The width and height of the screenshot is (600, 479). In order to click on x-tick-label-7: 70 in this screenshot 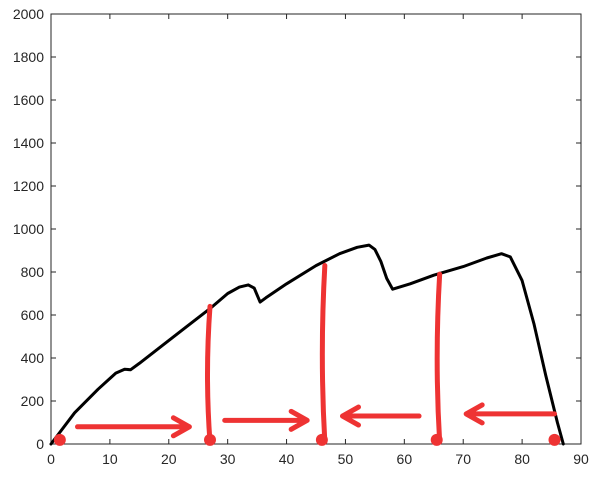, I will do `click(463, 459)`.